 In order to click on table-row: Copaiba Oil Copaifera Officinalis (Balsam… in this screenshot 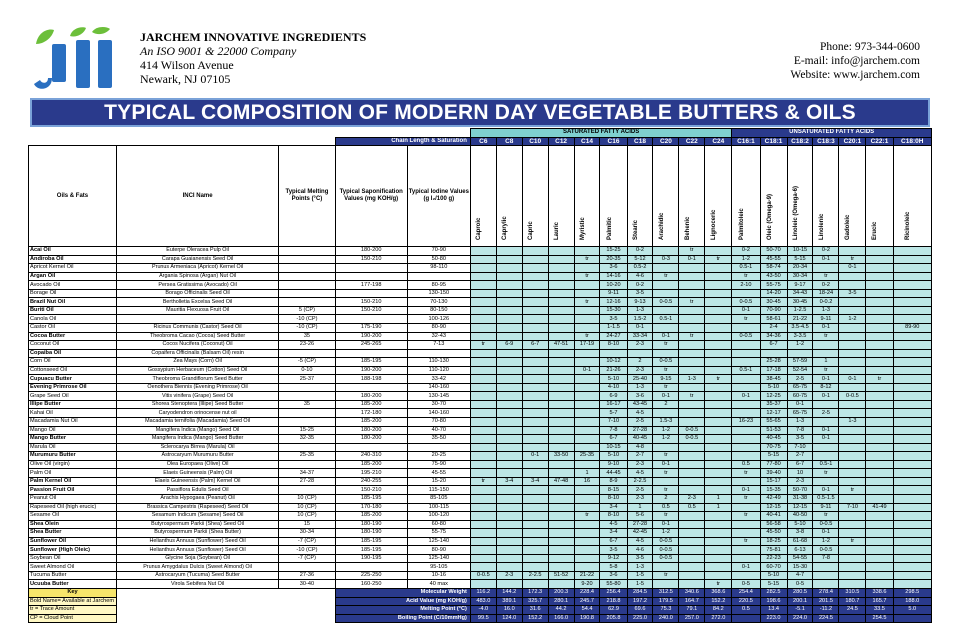, I will do `click(480, 353)`.